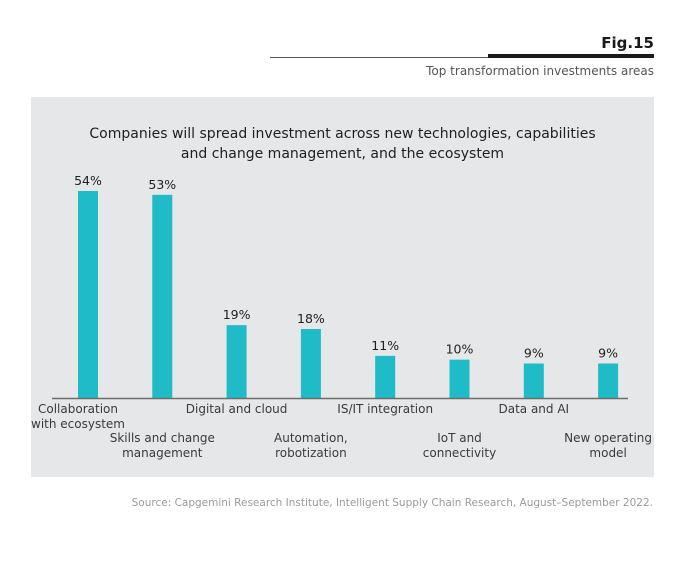  I want to click on category-label: connectivity, so click(459, 453).